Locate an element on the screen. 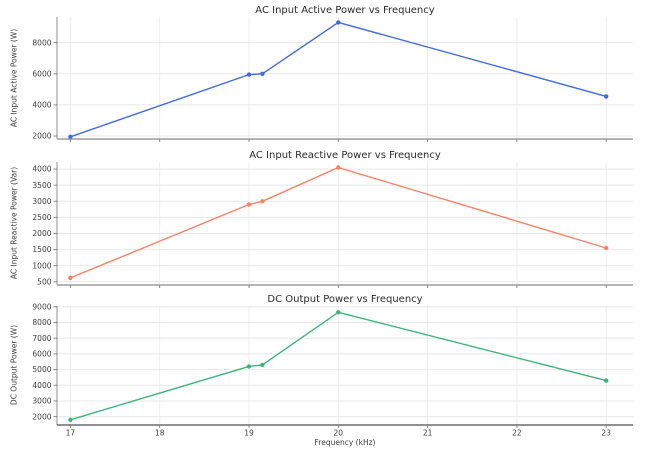 The height and width of the screenshot is (456, 651). chart3-y-axis-label: DC Output Power (W) is located at coordinates (14, 365).